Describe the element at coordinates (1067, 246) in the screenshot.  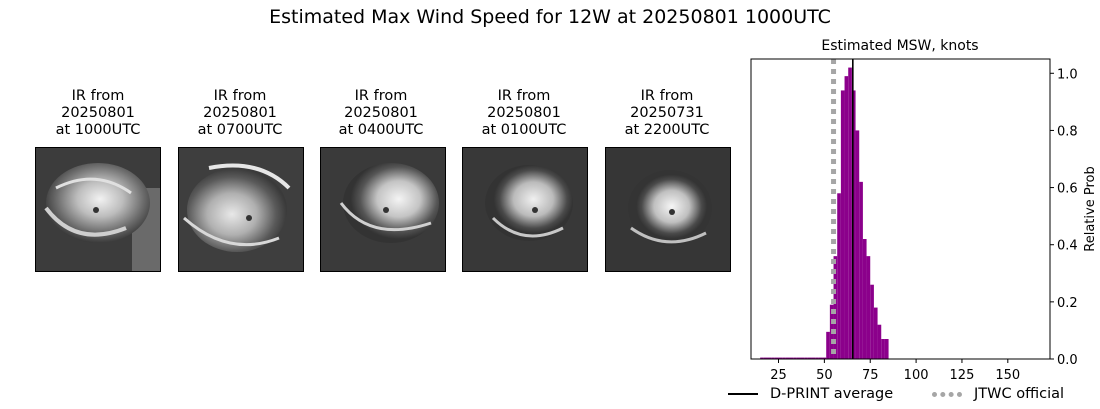
I see `y-tick-label: 0.4` at that location.